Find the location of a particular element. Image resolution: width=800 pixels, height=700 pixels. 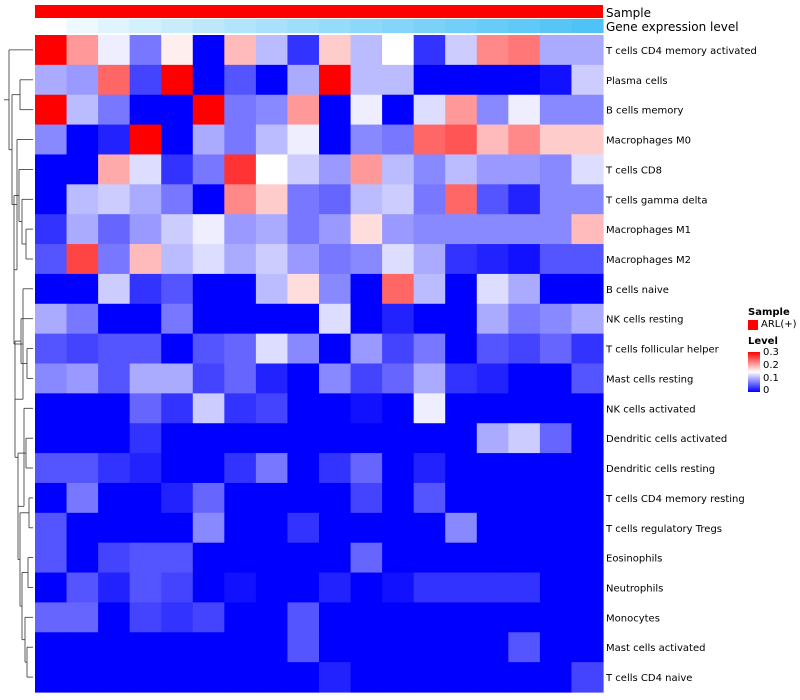

row-label: T cells CD4 memory resting is located at coordinates (675, 499).